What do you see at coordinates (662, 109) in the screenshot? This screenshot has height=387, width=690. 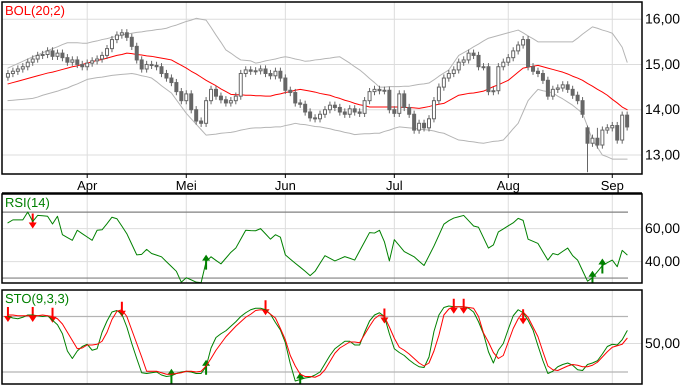 I see `y-tick-label: 14,00` at bounding box center [662, 109].